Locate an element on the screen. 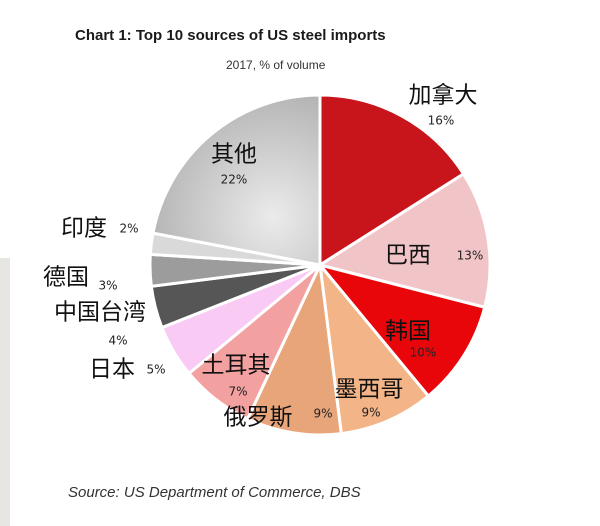 The width and height of the screenshot is (600, 526). slice-value-label-4: 9% is located at coordinates (322, 414).